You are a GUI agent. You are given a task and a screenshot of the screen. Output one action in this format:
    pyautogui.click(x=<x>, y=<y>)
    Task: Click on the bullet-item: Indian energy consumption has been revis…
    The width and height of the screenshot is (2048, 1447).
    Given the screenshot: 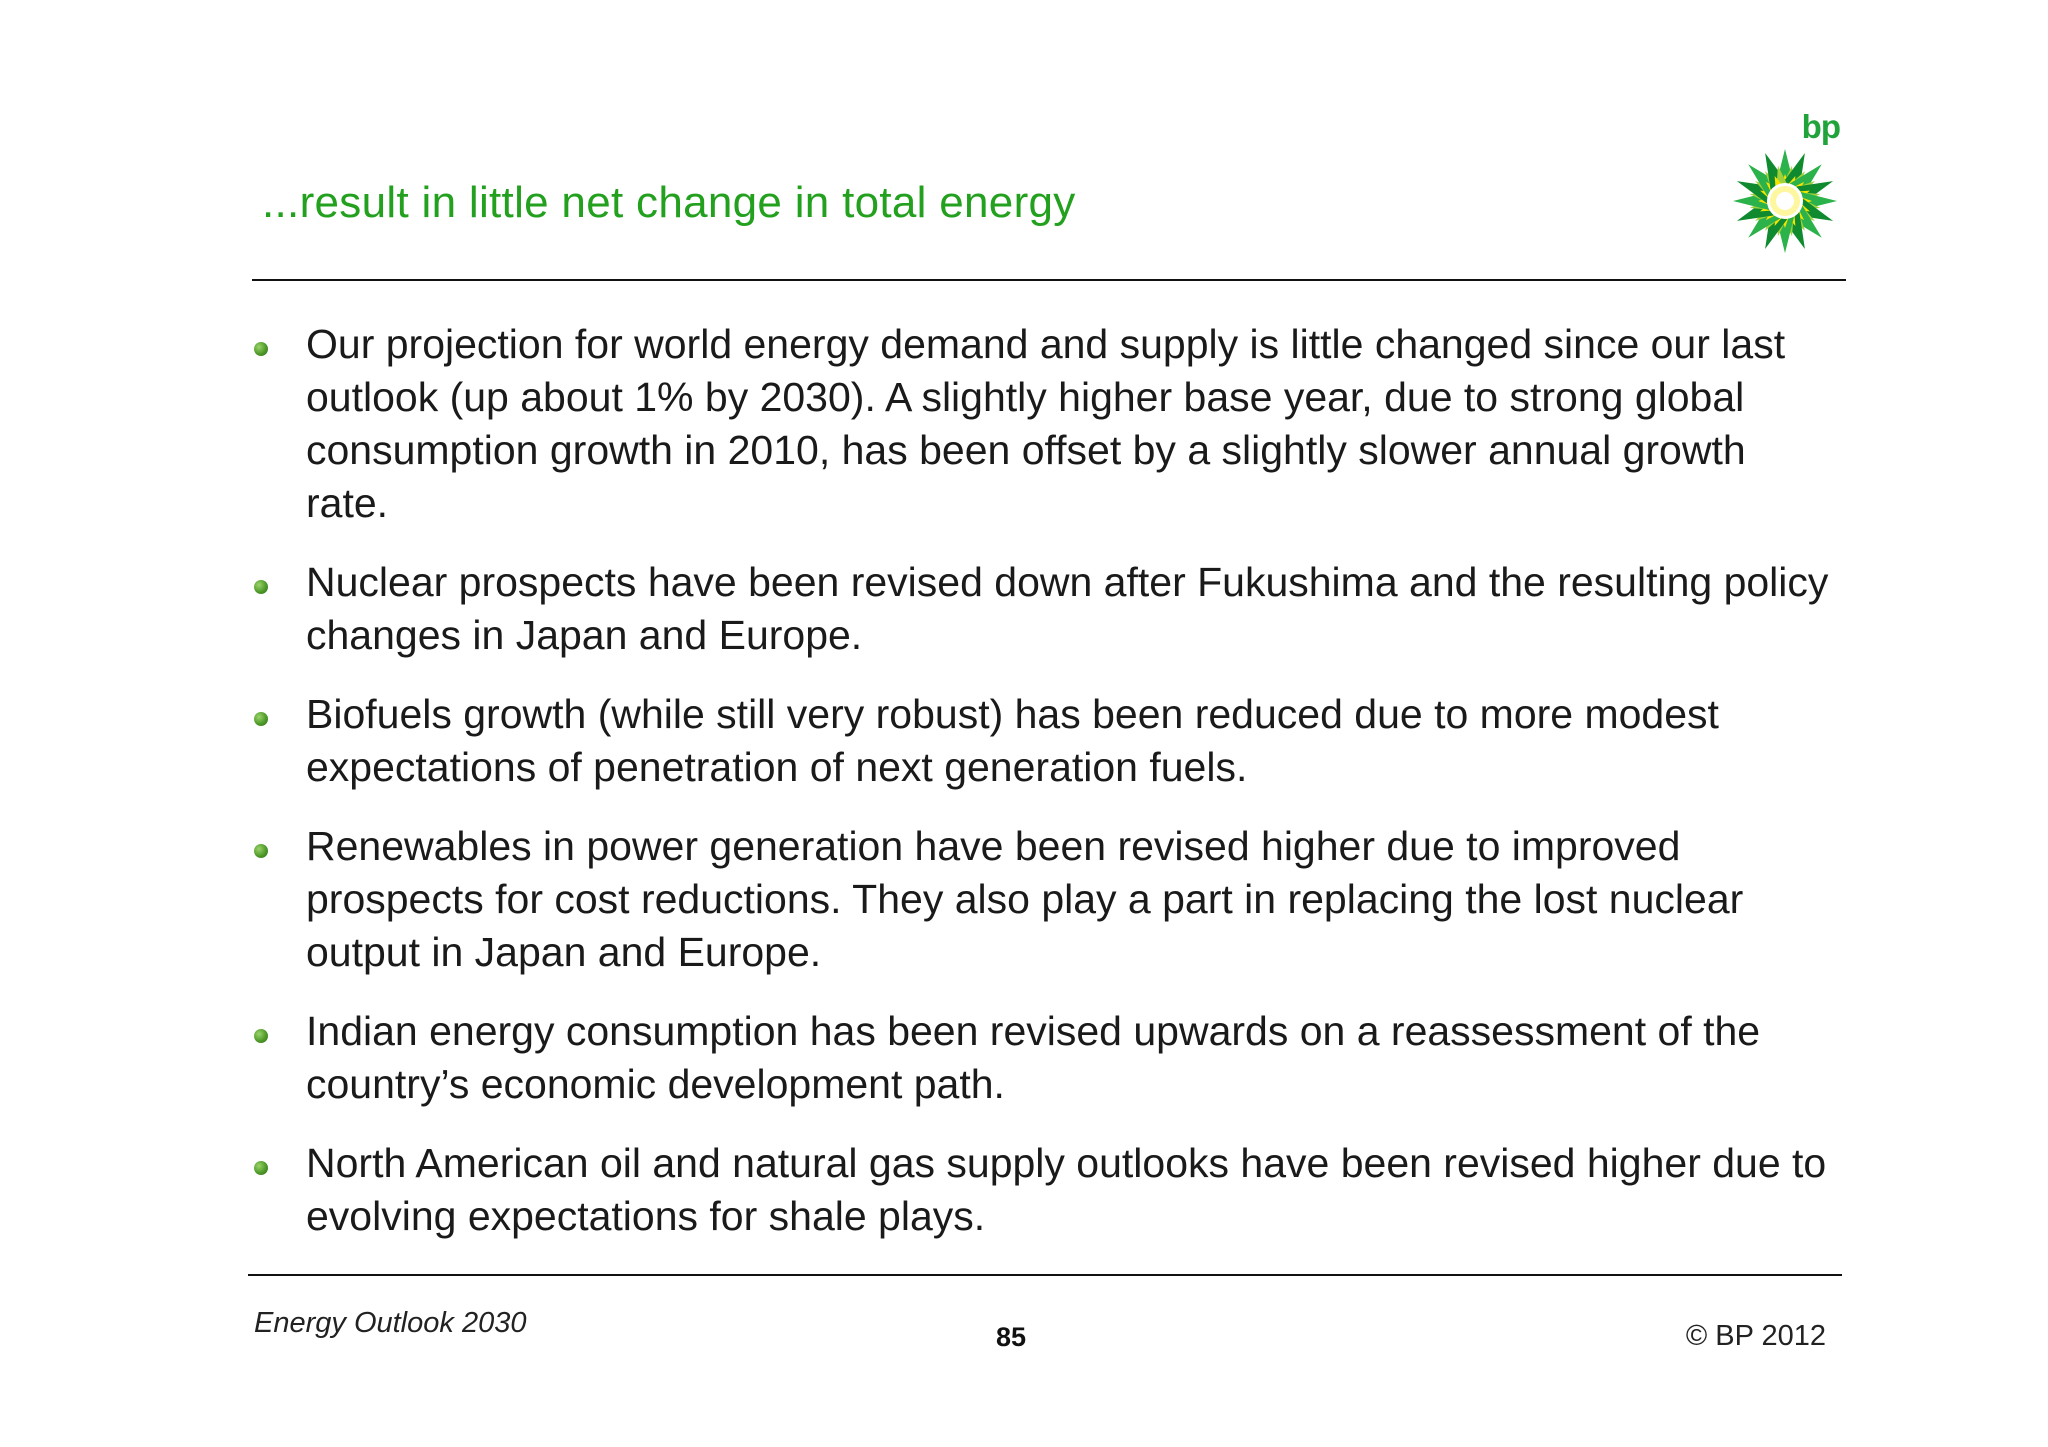 What is the action you would take?
    pyautogui.click(x=1042, y=1058)
    